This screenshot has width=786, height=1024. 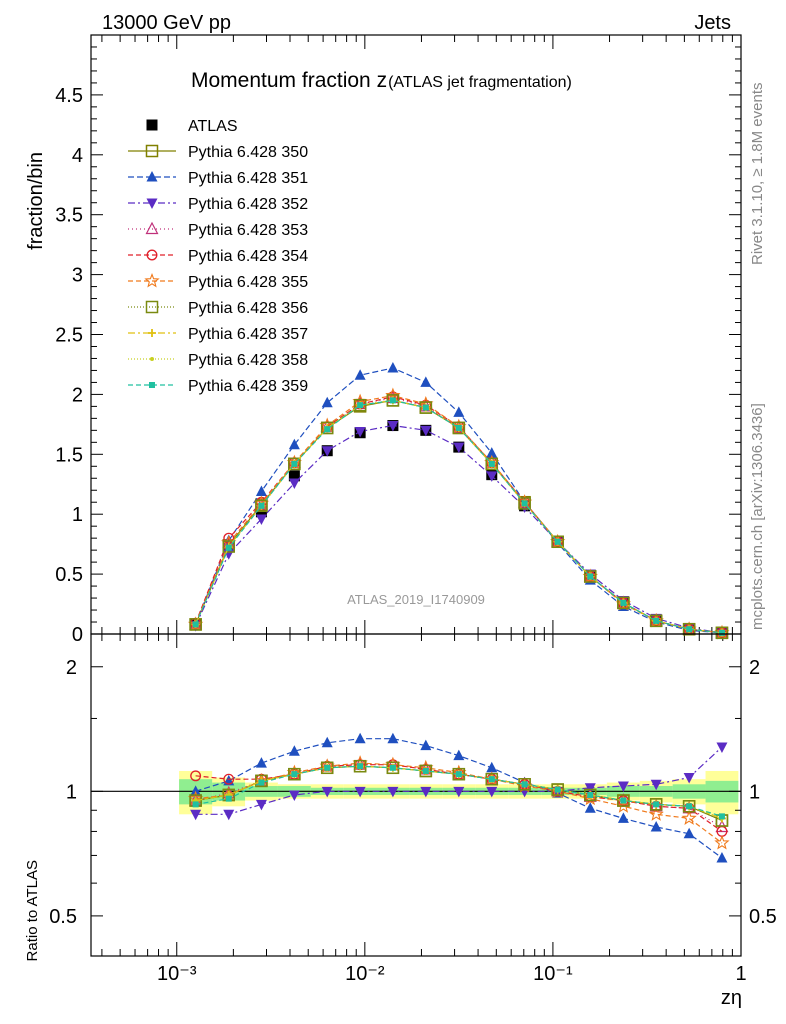 What do you see at coordinates (213, 126) in the screenshot?
I see `legend-label-ATLAS: ATLAS` at bounding box center [213, 126].